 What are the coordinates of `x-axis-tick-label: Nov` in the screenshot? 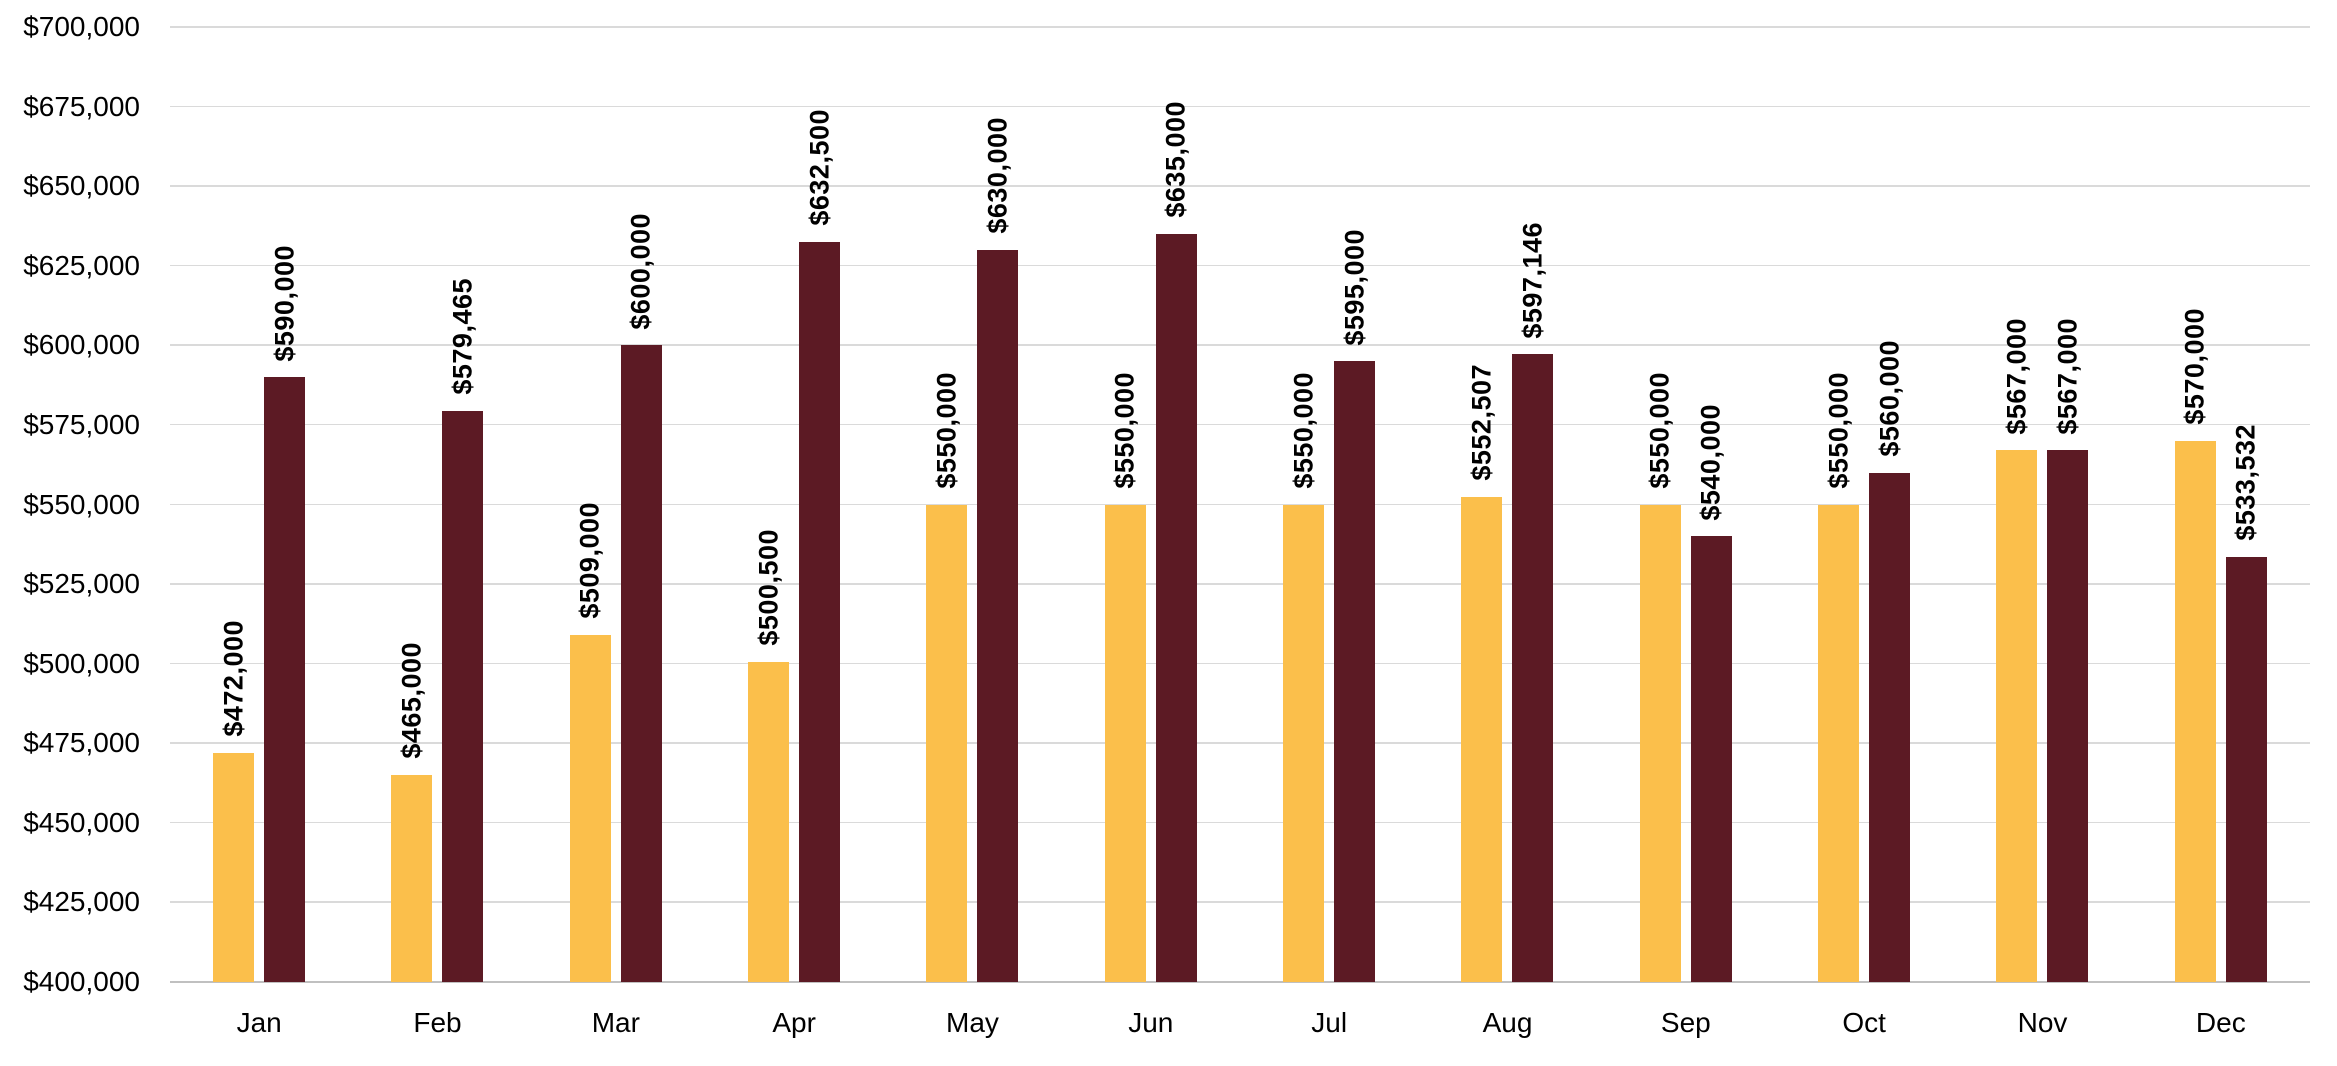 It's located at (2042, 1022).